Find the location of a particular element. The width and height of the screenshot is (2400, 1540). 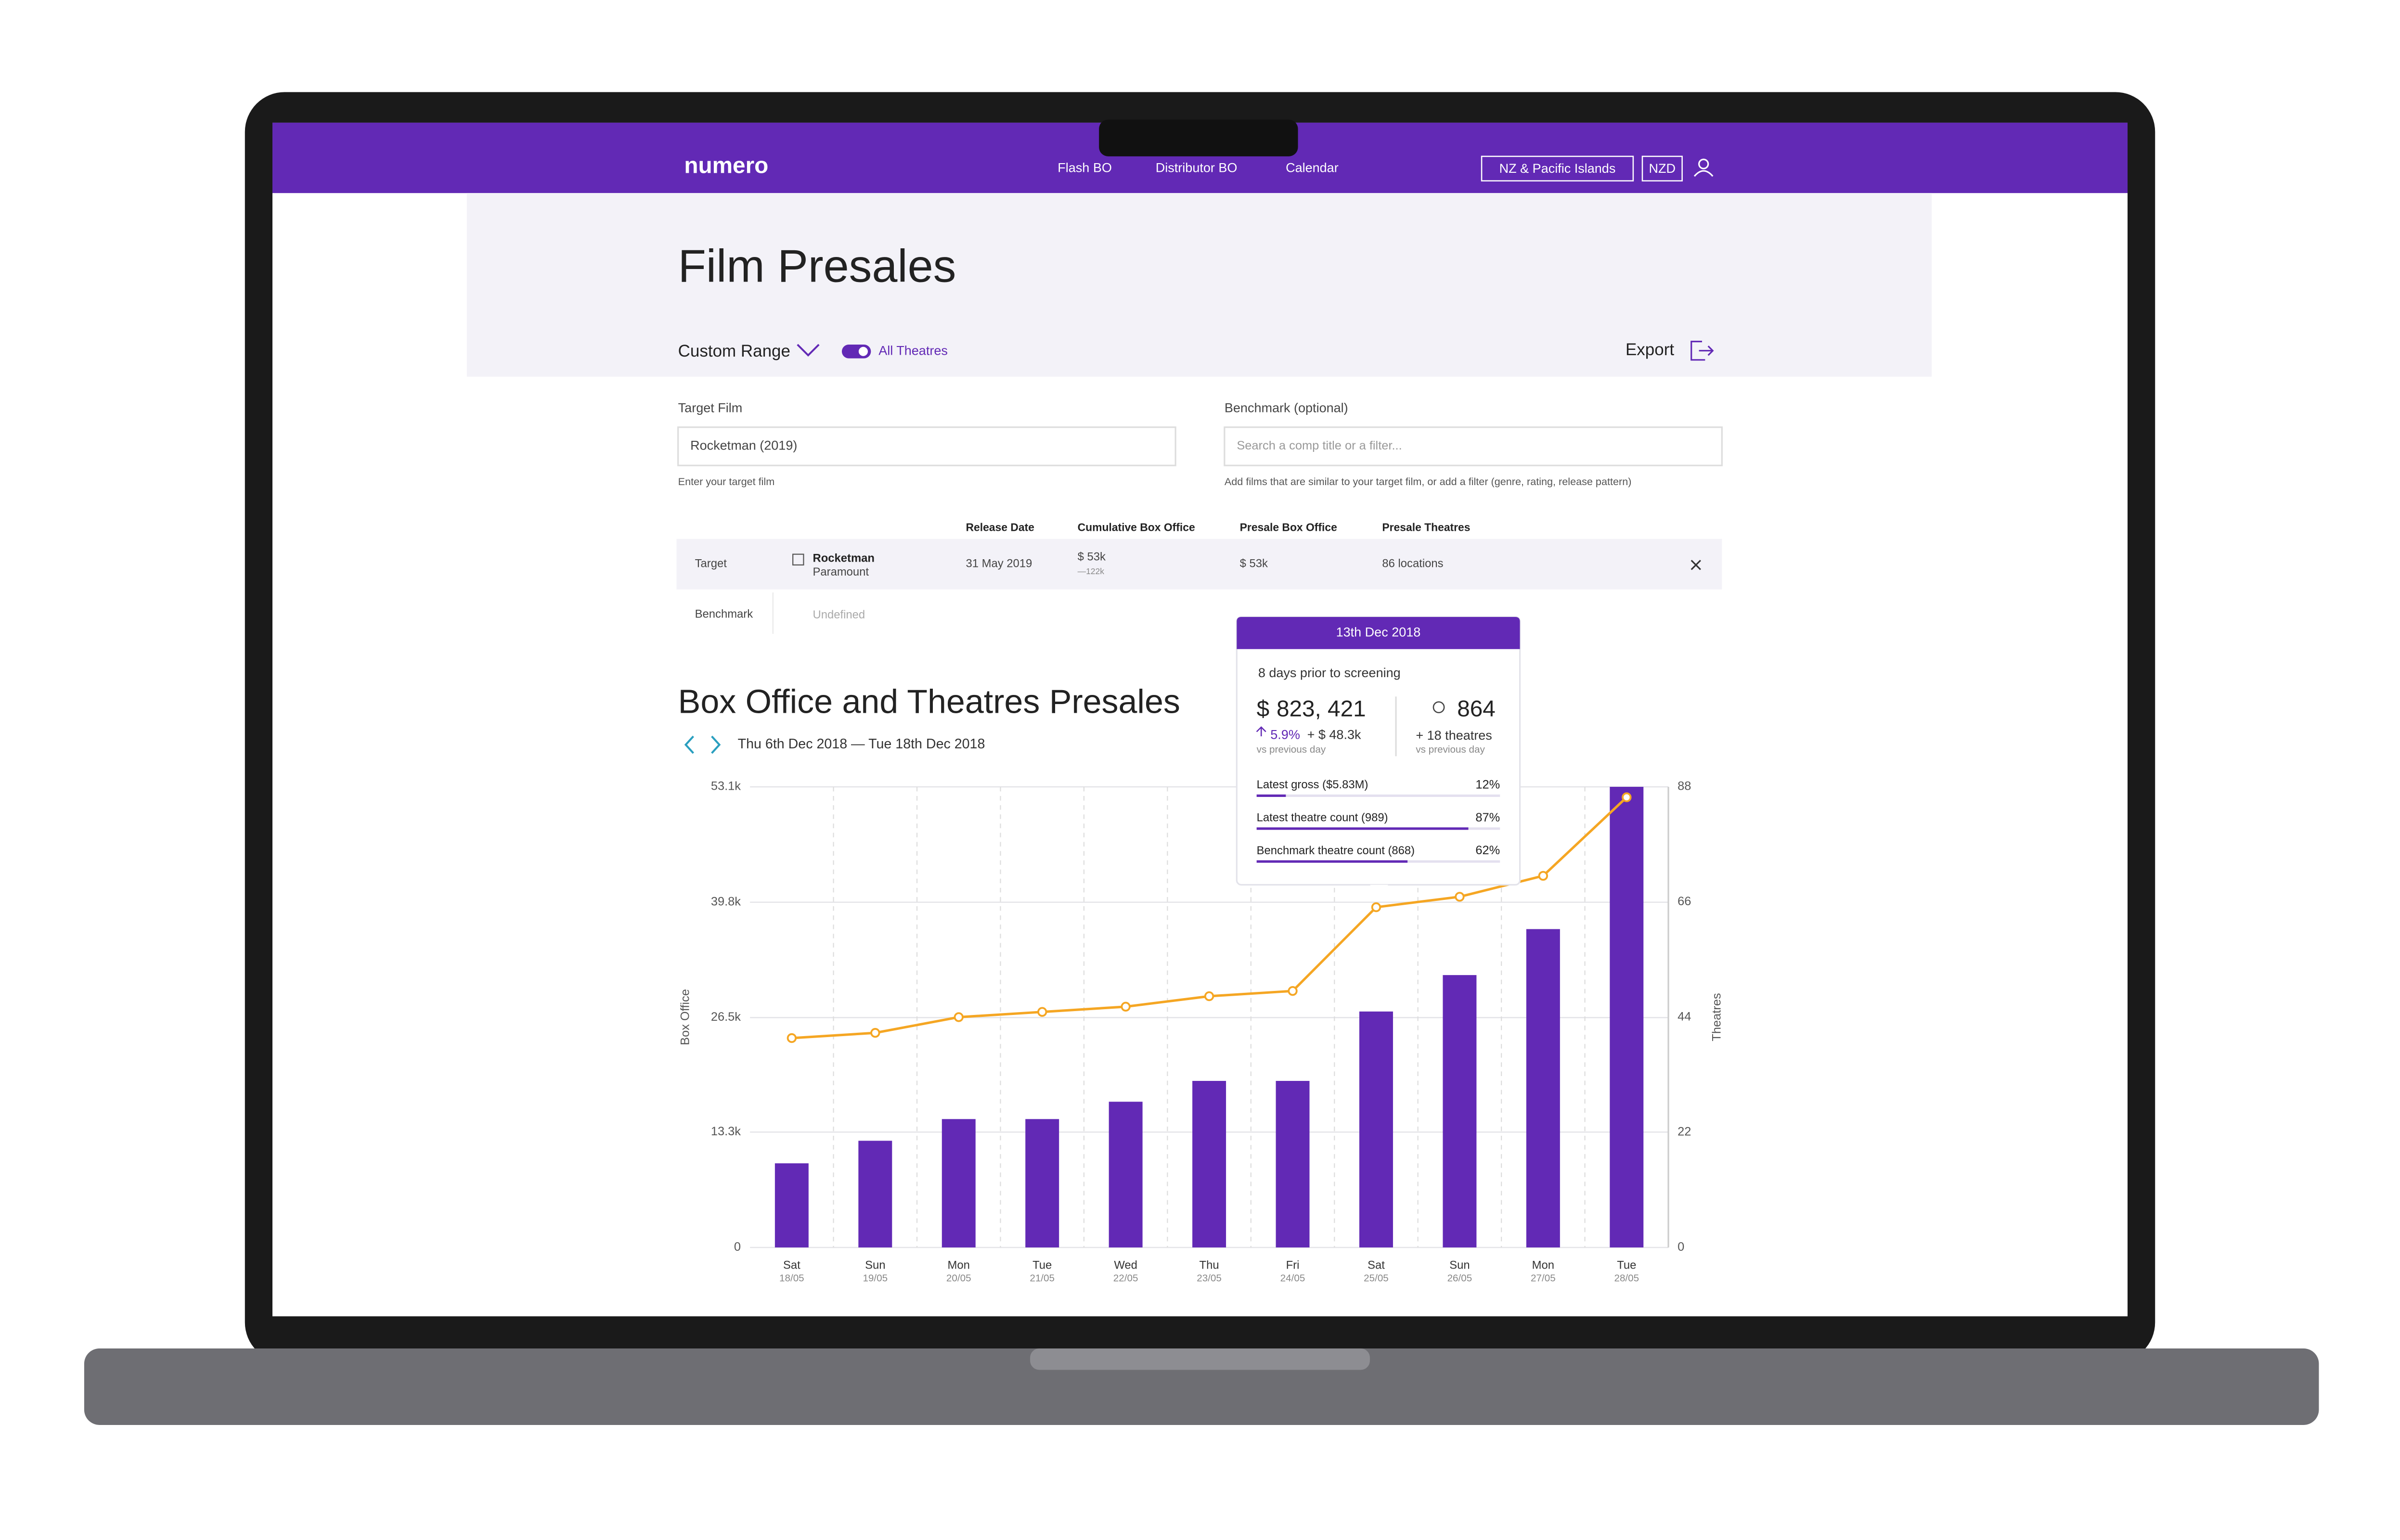

remove-icon is located at coordinates (1695, 565).